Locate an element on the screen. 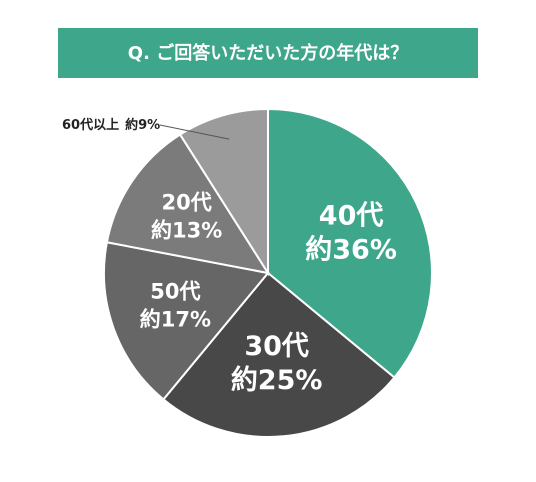 This screenshot has width=536, height=482. leader-line is located at coordinates (194, 132).